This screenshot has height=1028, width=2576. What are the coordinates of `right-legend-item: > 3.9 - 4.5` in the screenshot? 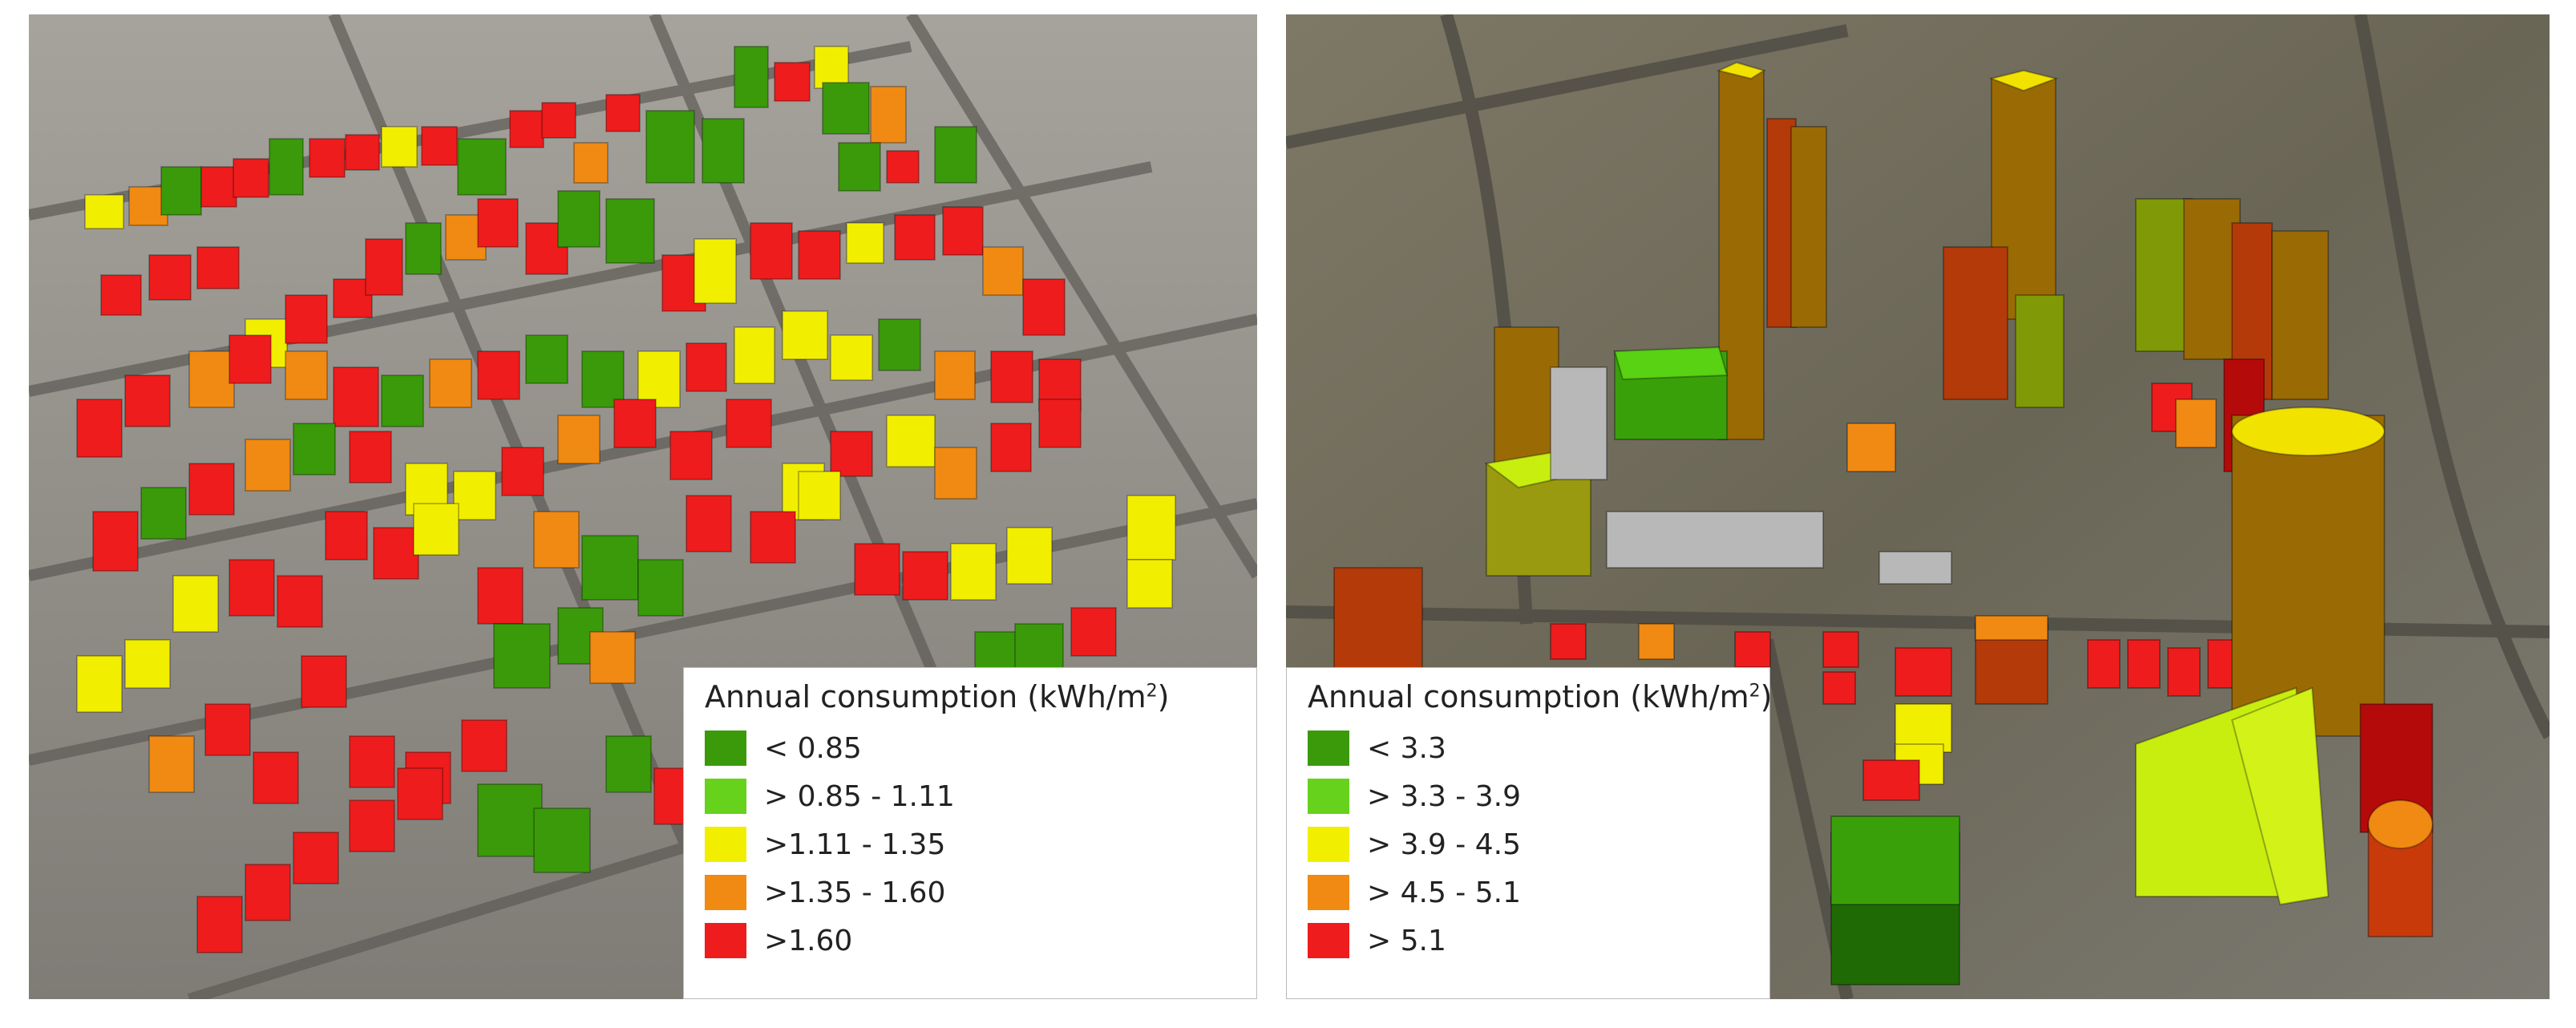 It's located at (1530, 844).